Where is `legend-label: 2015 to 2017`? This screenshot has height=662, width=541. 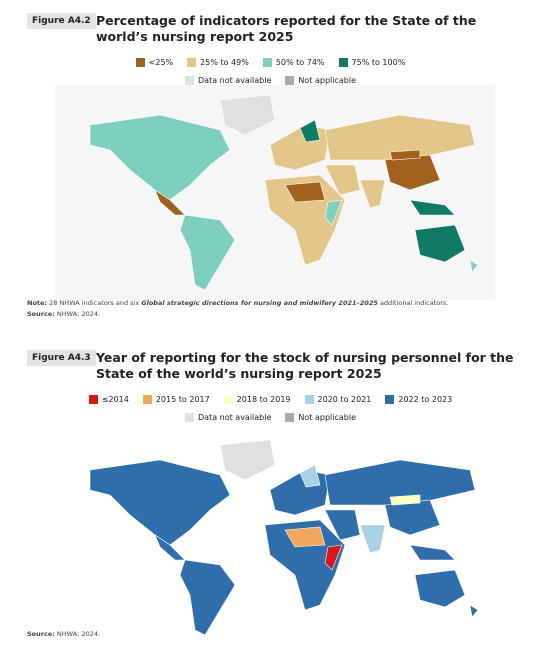
legend-label: 2015 to 2017 is located at coordinates (182, 399).